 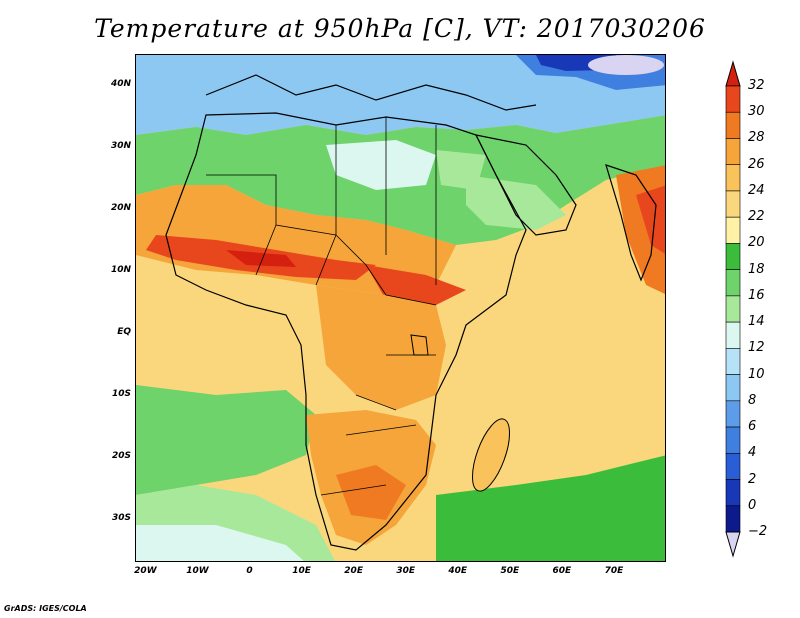 I want to click on india-coastline, so click(x=631, y=223).